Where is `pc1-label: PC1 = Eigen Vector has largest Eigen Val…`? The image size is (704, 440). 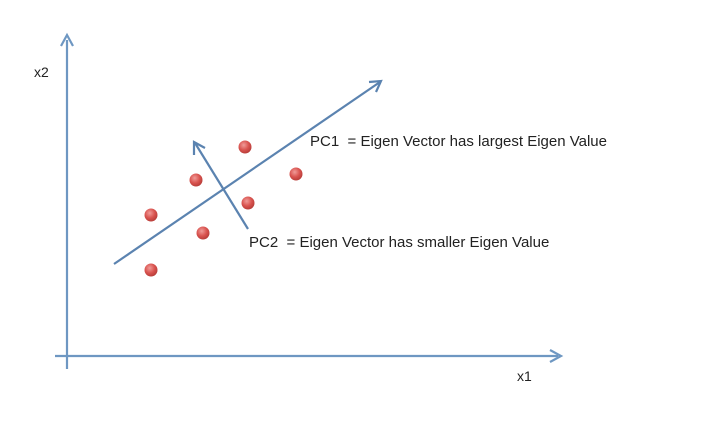
pc1-label: PC1 = Eigen Vector has largest Eigen Val… is located at coordinates (458, 141).